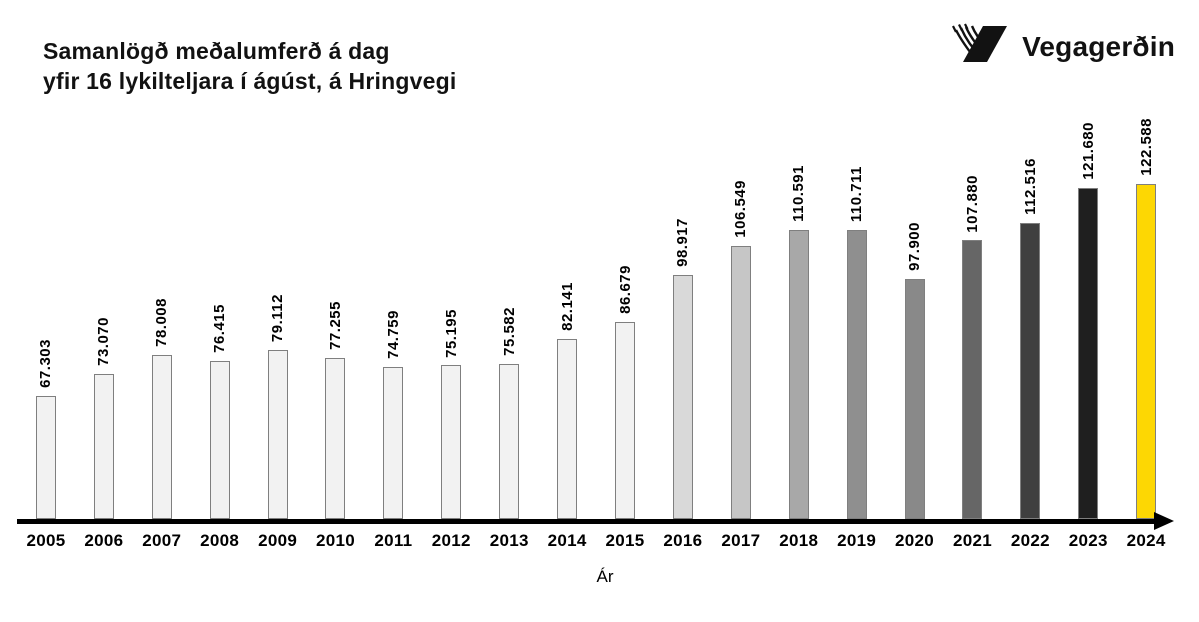 The width and height of the screenshot is (1199, 622). Describe the element at coordinates (104, 259) in the screenshot. I see `bar-column-2006: 73.070` at that location.